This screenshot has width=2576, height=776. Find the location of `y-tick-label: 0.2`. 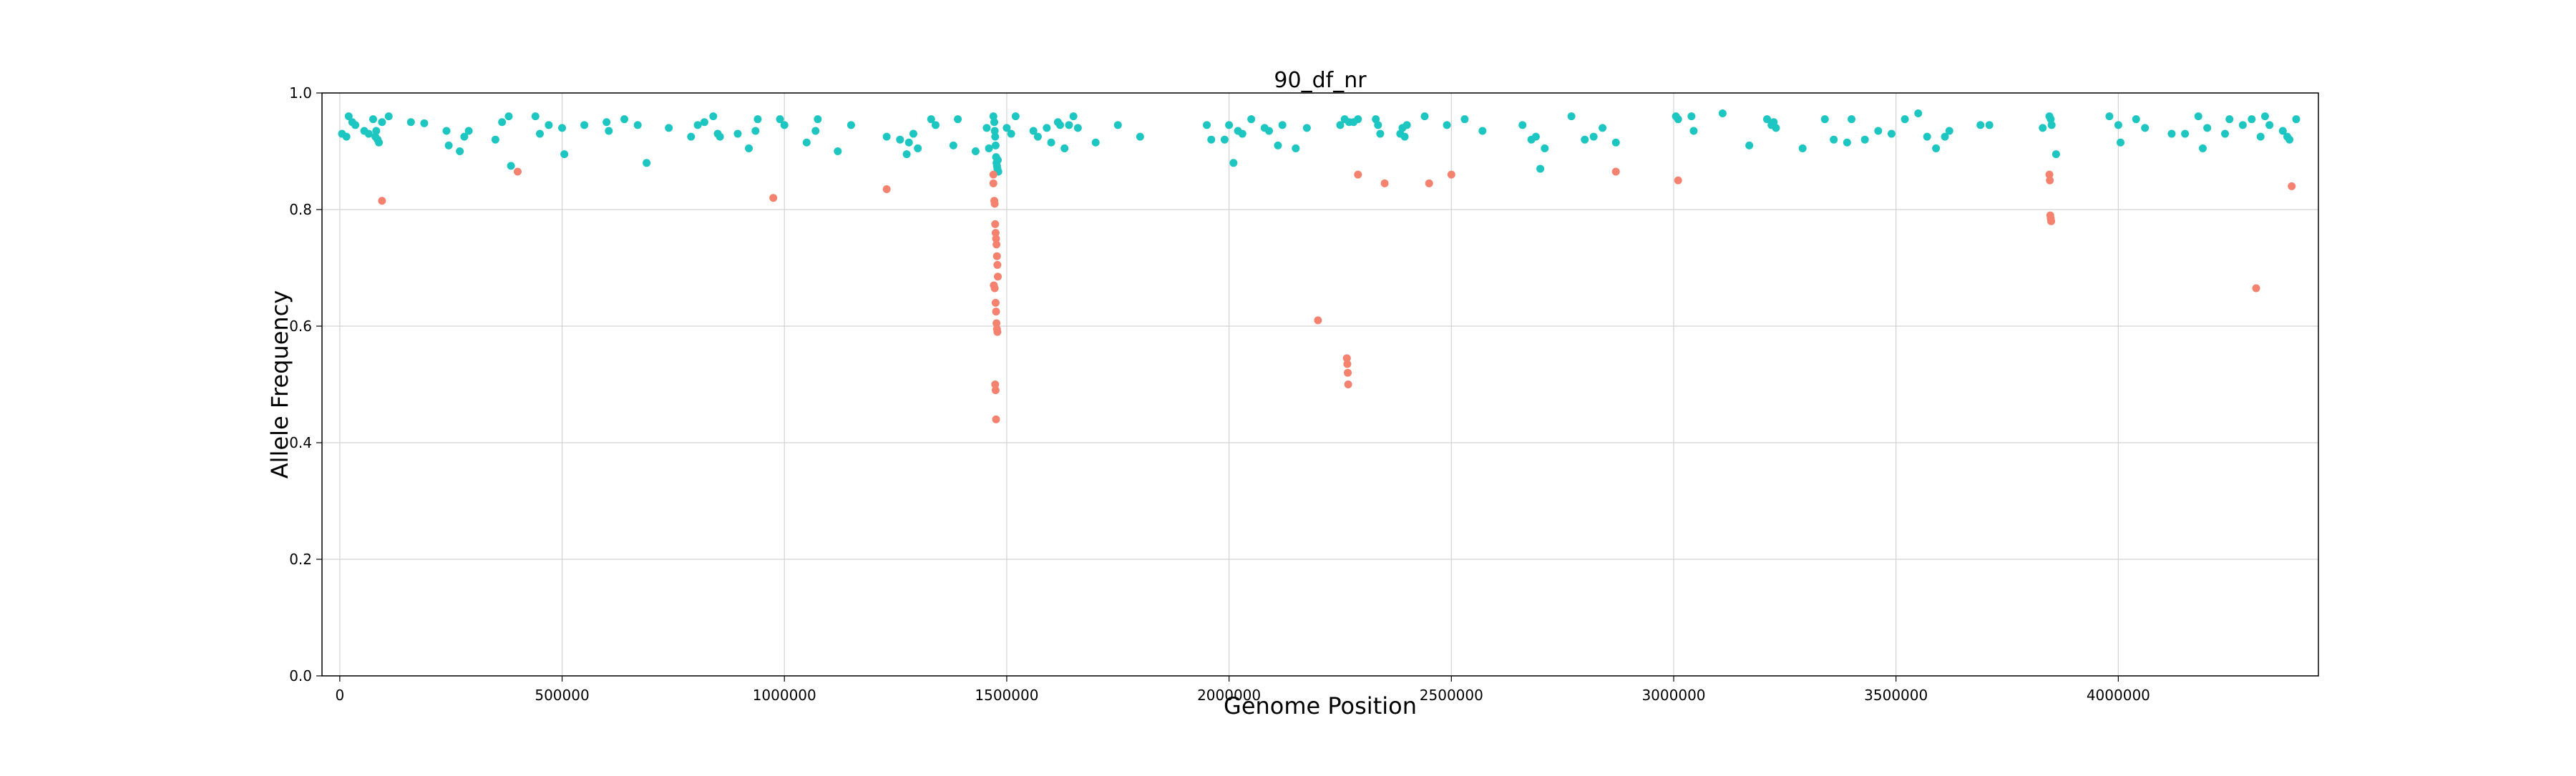

y-tick-label: 0.2 is located at coordinates (300, 559).